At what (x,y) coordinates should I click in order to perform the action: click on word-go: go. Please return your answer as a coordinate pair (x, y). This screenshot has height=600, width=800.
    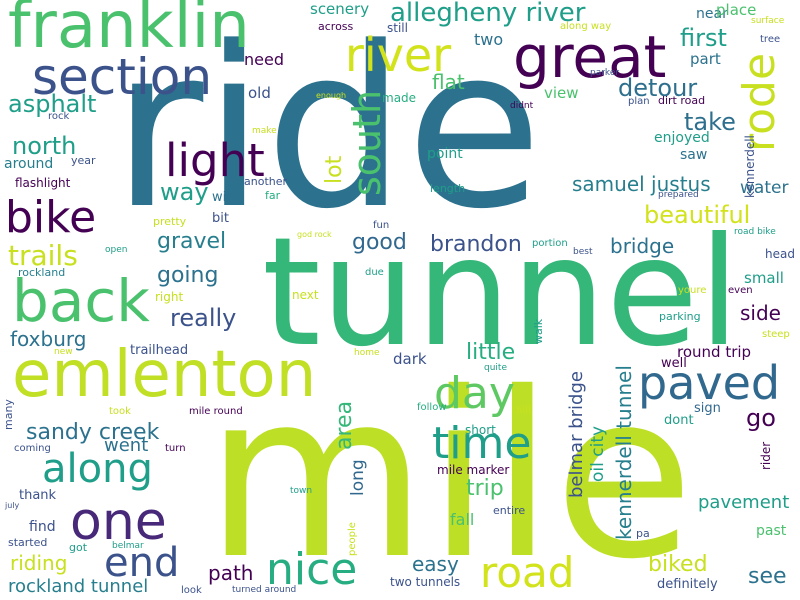
    Looking at the image, I should click on (761, 418).